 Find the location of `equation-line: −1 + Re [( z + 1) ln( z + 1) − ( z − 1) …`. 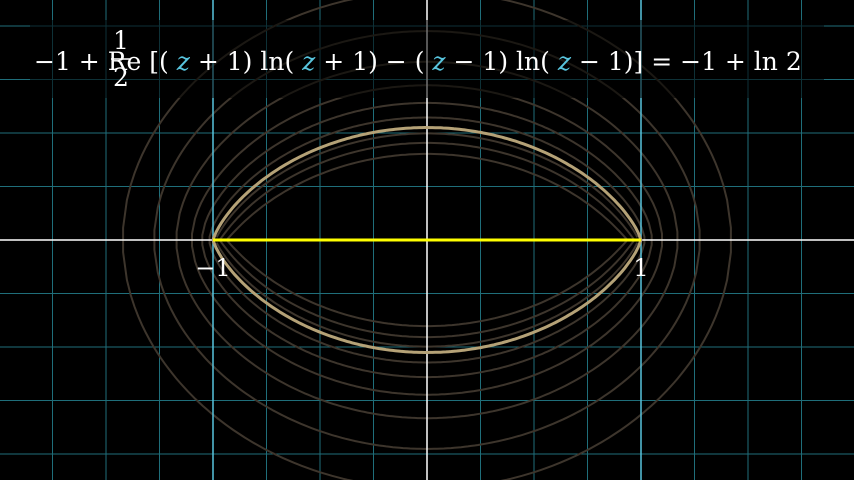

equation-line: −1 + Re [( z + 1) ln( z + 1) − ( z − 1) … is located at coordinates (418, 61).